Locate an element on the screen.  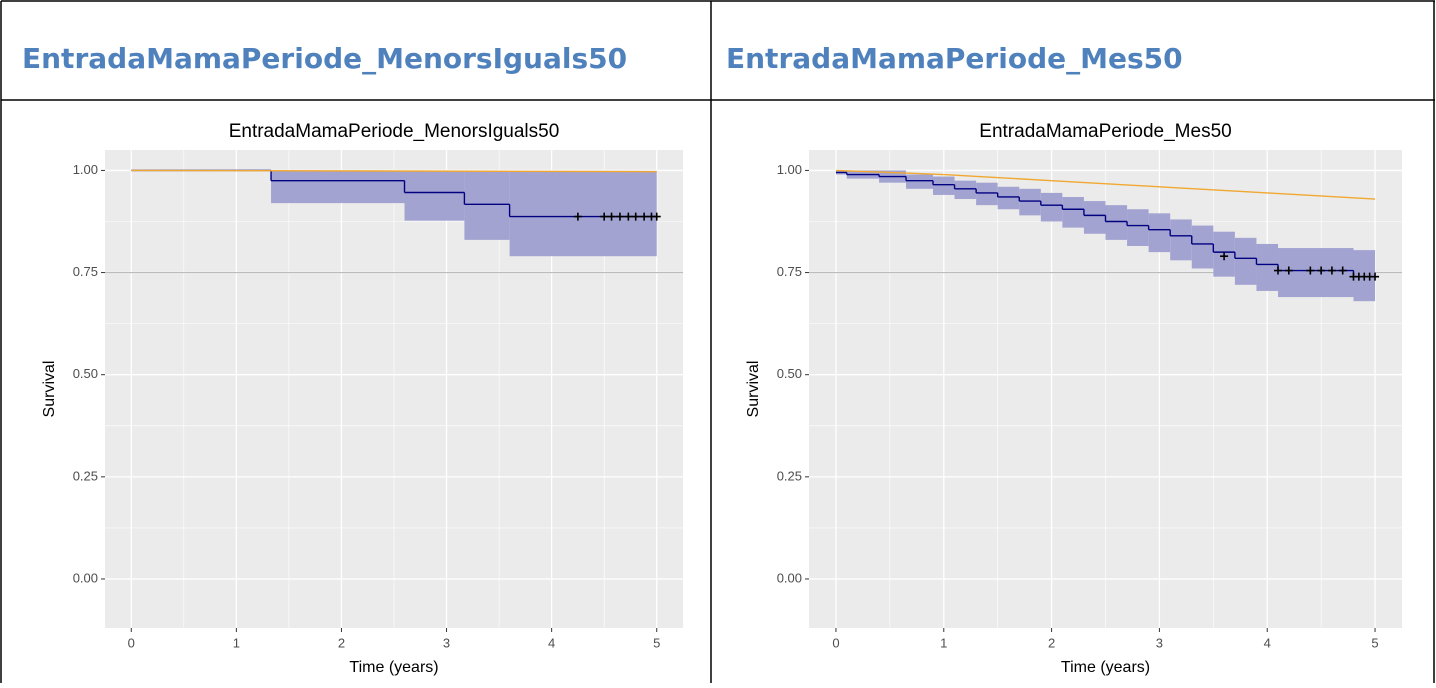
chart-title: EntradaMamaPeriode_Mes50 is located at coordinates (1105, 131).